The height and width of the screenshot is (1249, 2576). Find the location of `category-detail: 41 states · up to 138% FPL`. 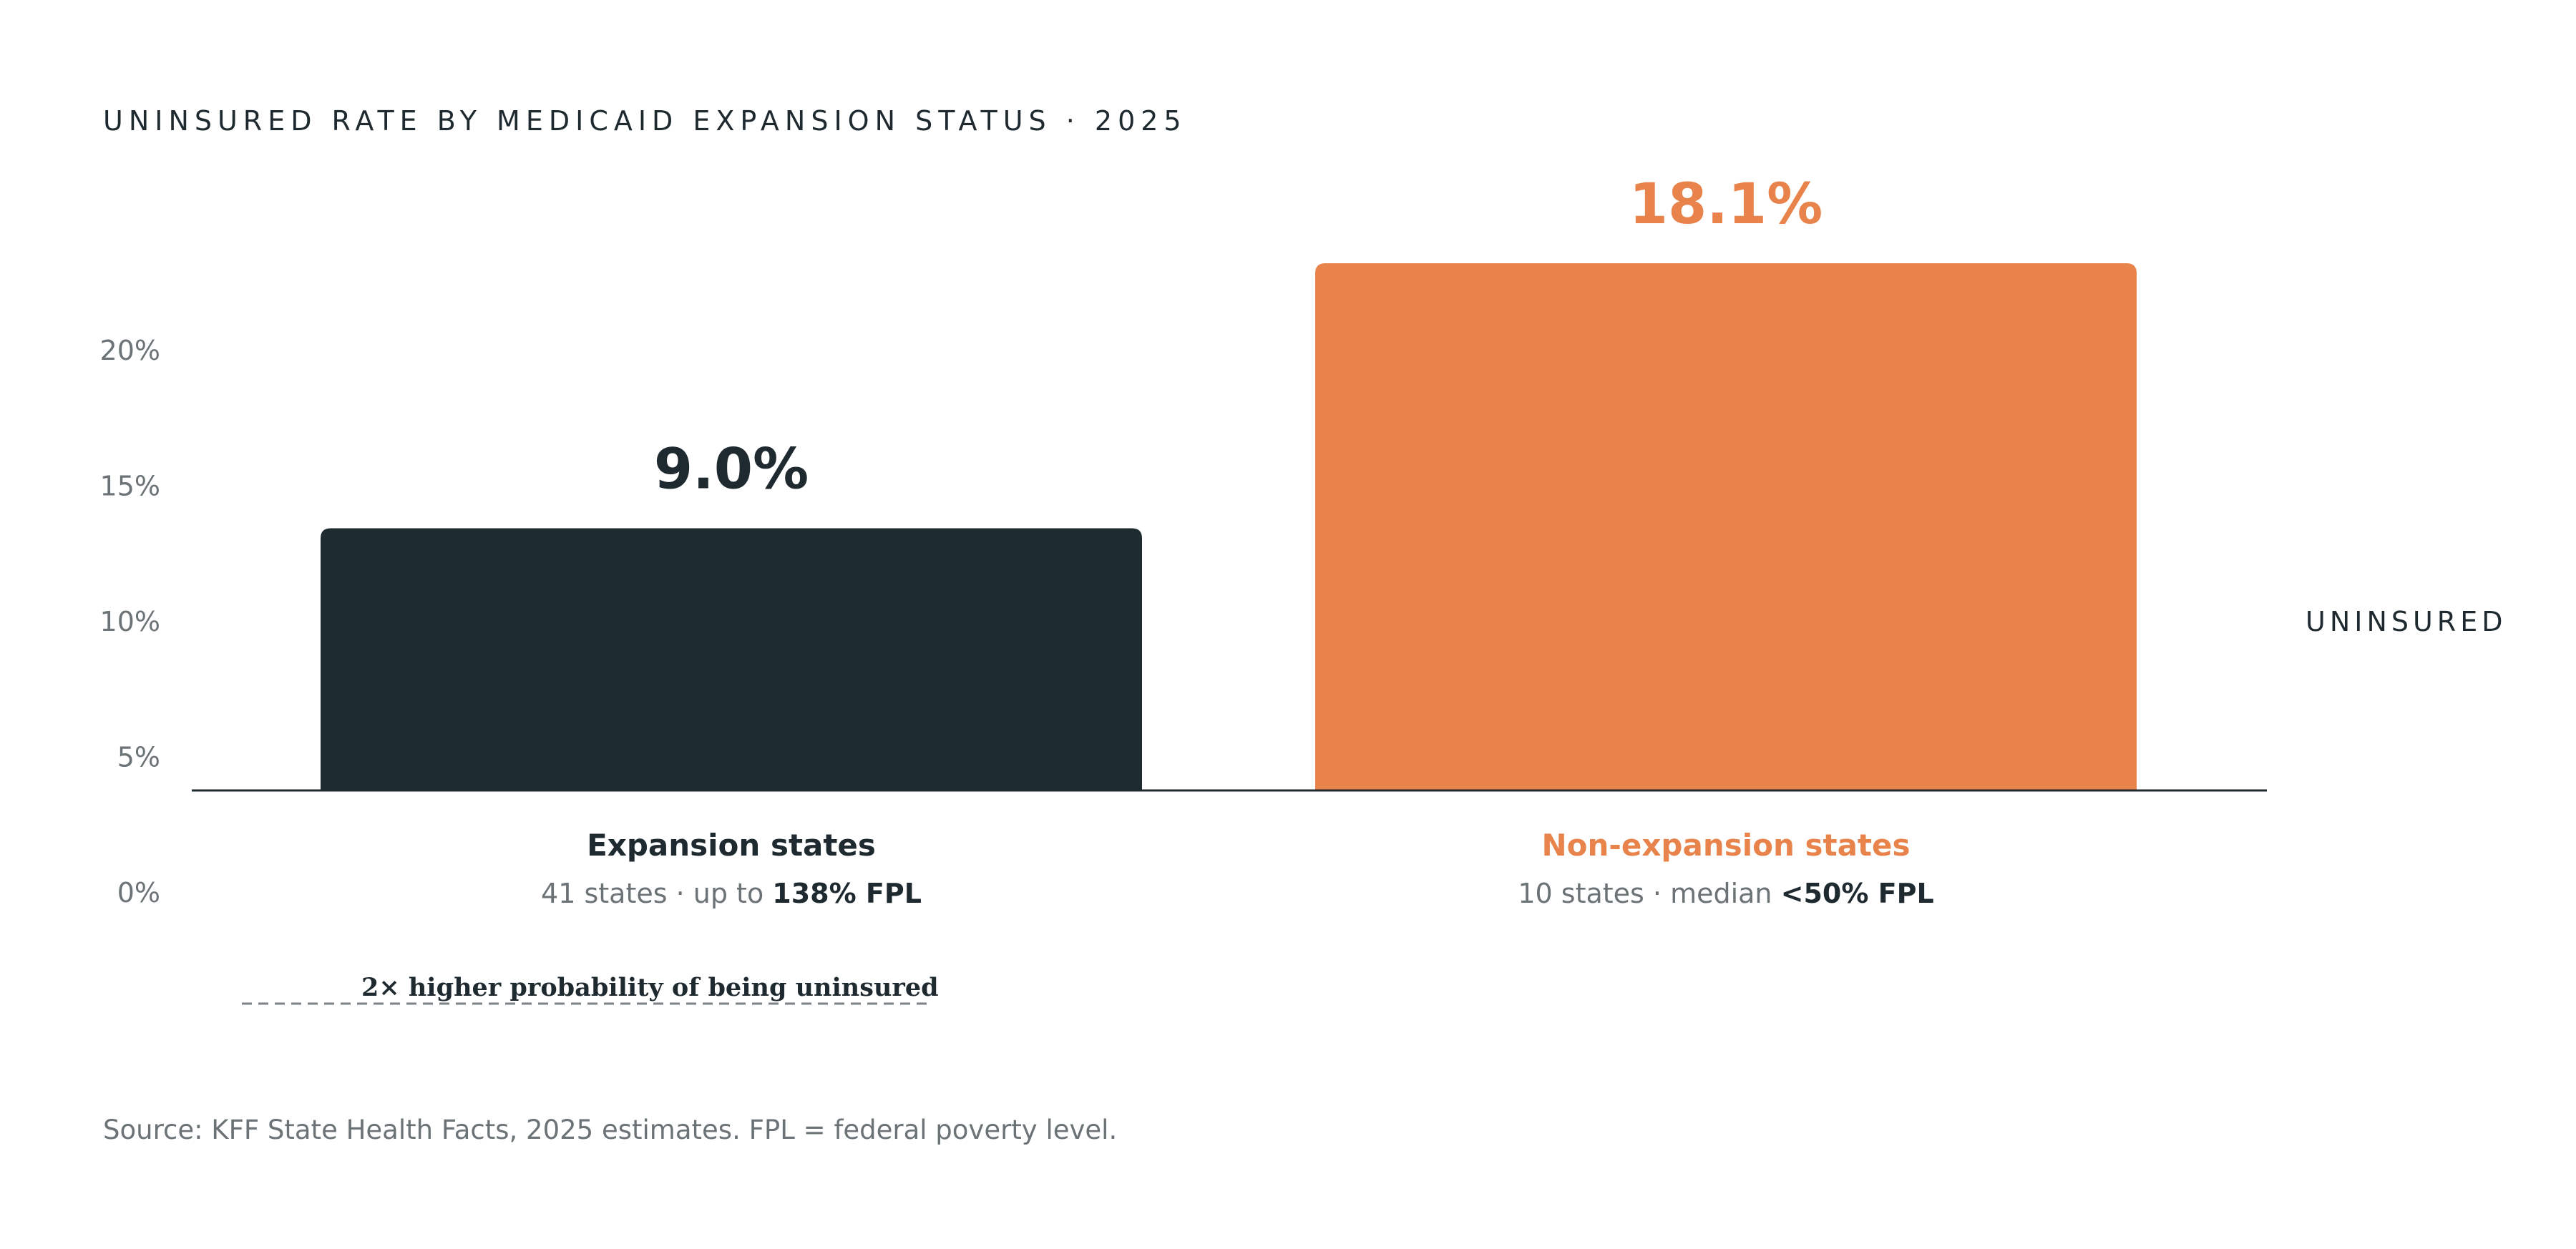

category-detail: 41 states · up to 138% FPL is located at coordinates (731, 894).